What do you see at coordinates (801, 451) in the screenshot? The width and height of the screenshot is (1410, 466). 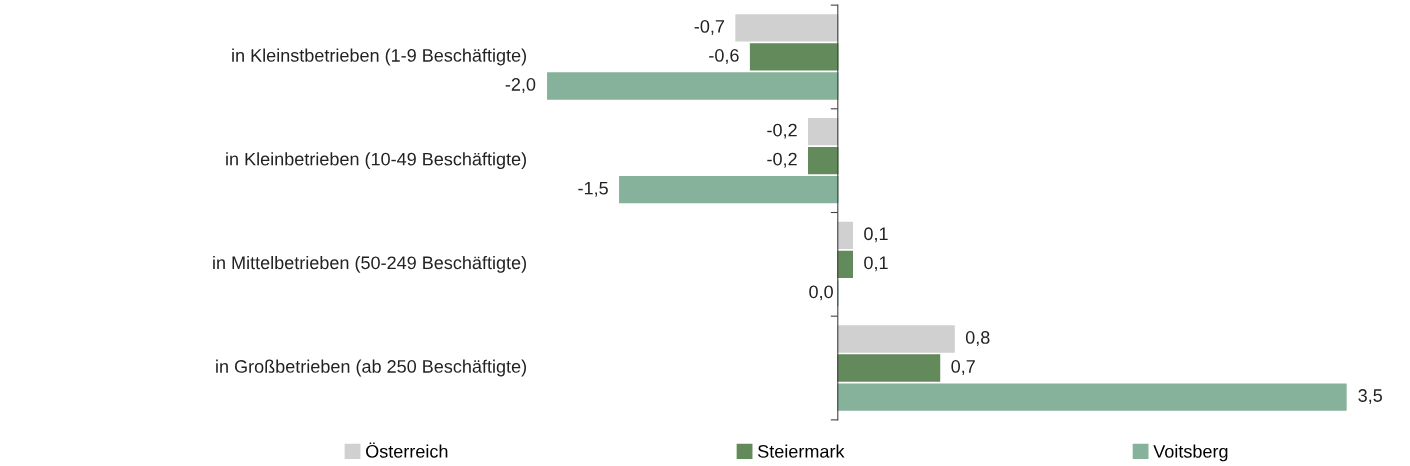 I see `legend-label: Steiermark` at bounding box center [801, 451].